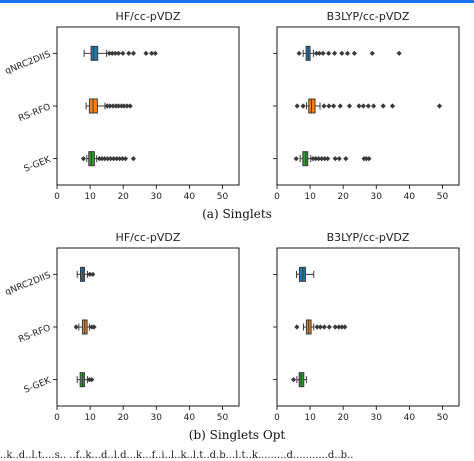 Image resolution: width=474 pixels, height=461 pixels. I want to click on box-iqr, so click(94, 53).